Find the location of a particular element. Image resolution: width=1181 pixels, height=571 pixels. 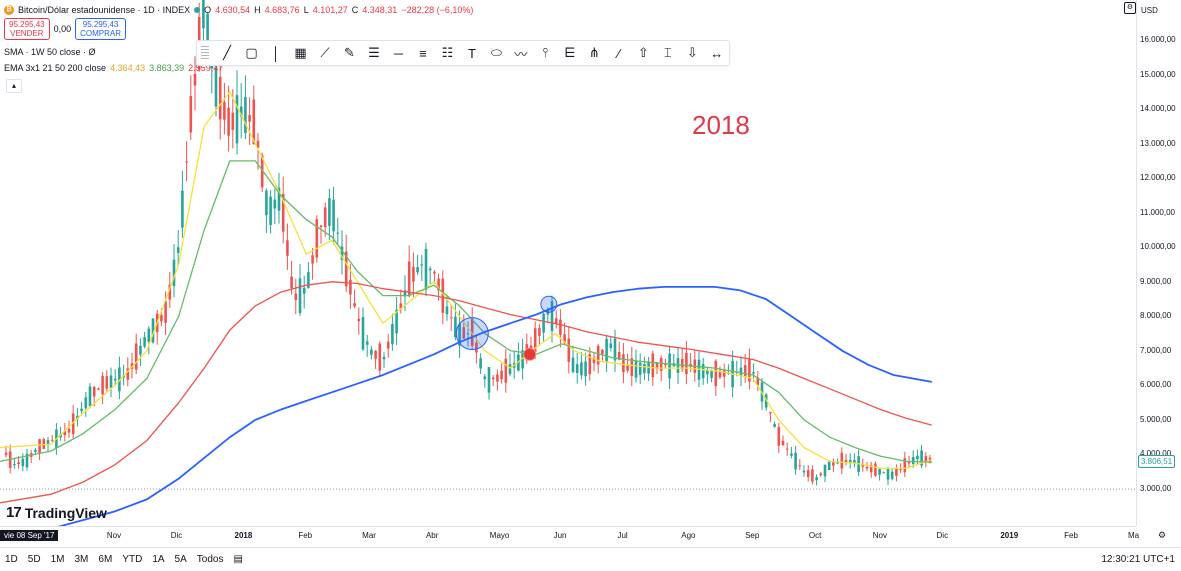

event-marker is located at coordinates (530, 354).